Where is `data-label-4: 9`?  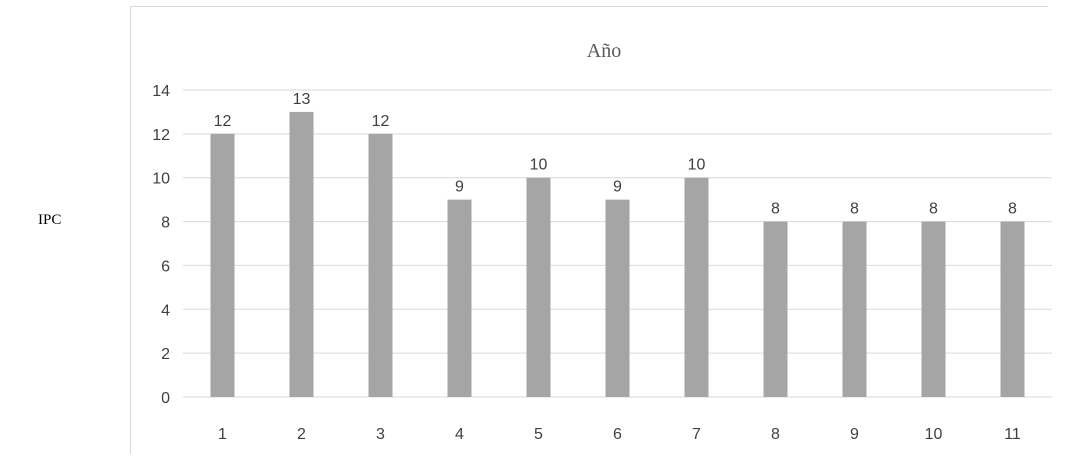
data-label-4: 9 is located at coordinates (459, 187).